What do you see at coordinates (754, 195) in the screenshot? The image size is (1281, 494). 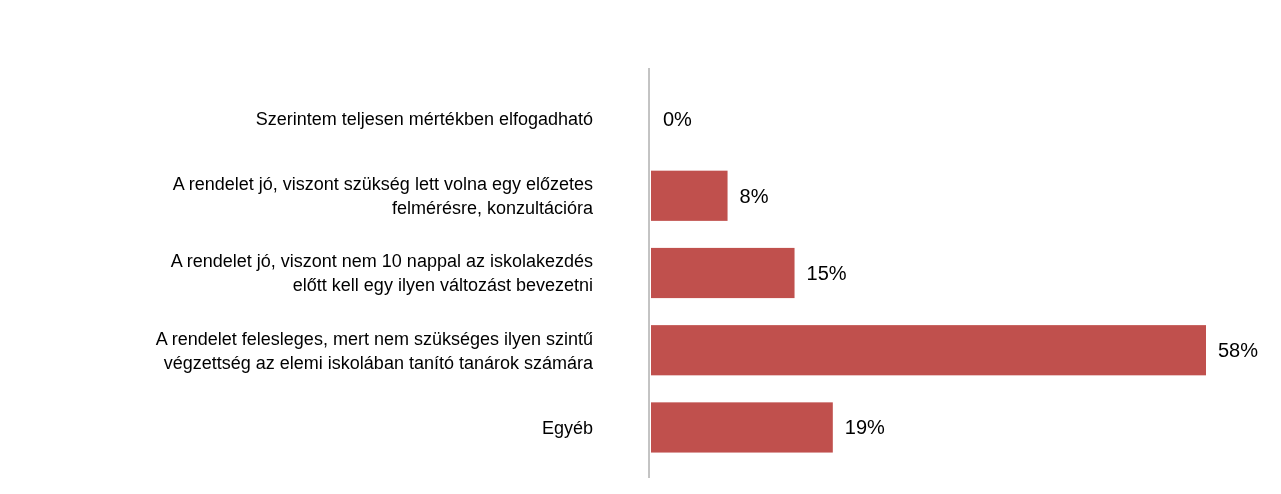 I see `data-label: 8%` at bounding box center [754, 195].